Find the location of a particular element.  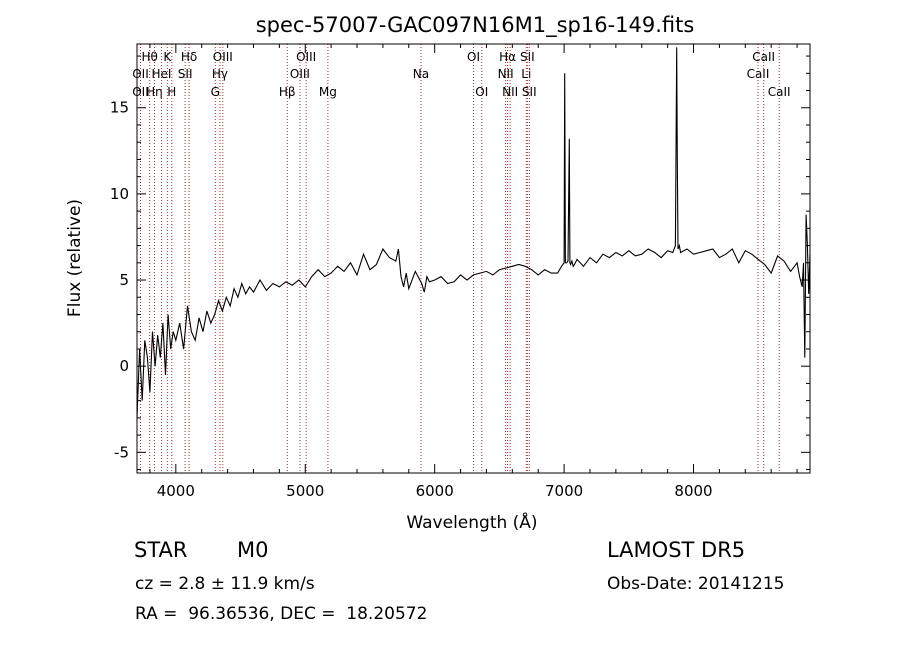

x-tick-label: 8000 is located at coordinates (693, 491).